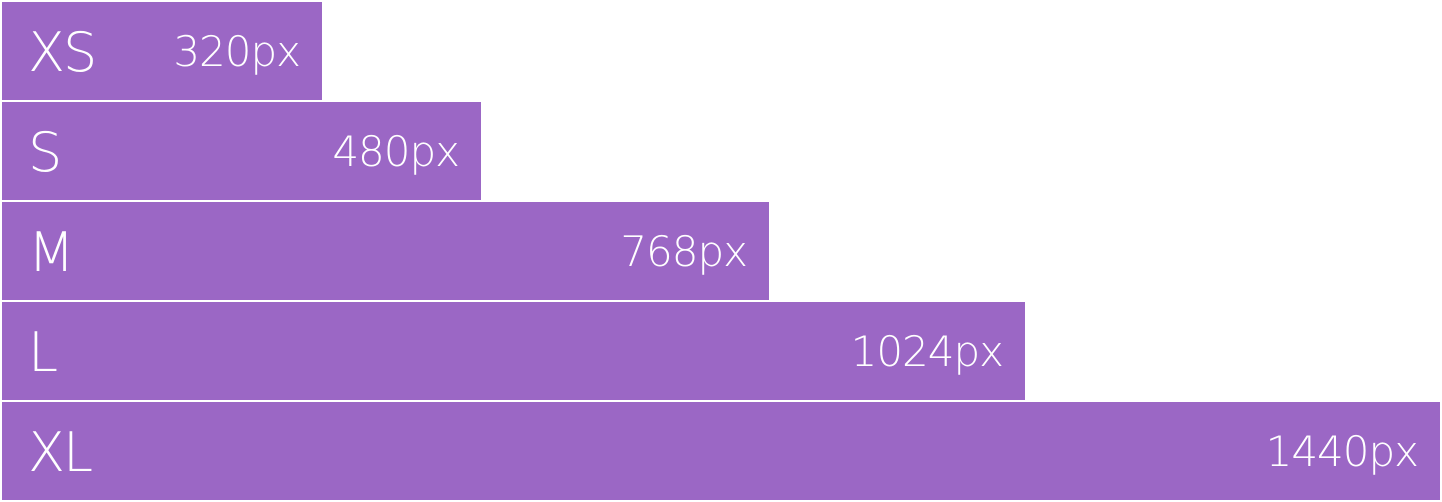 The height and width of the screenshot is (502, 1442). Describe the element at coordinates (683, 251) in the screenshot. I see `bar-value-label-m: 768px` at that location.